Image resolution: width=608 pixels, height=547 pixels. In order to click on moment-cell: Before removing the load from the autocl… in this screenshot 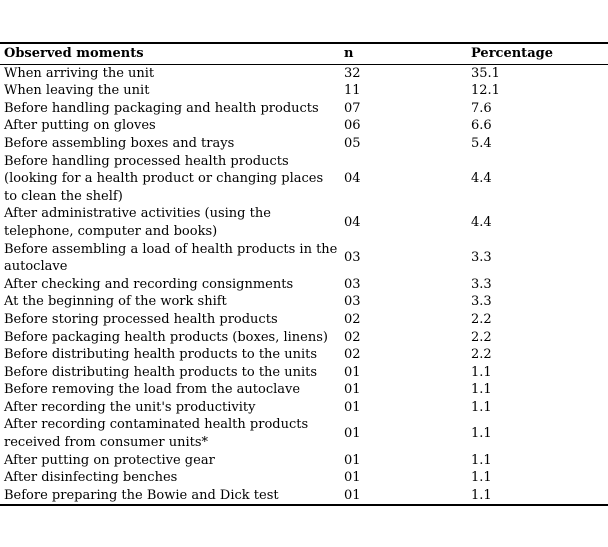, I will do `click(152, 390)`.